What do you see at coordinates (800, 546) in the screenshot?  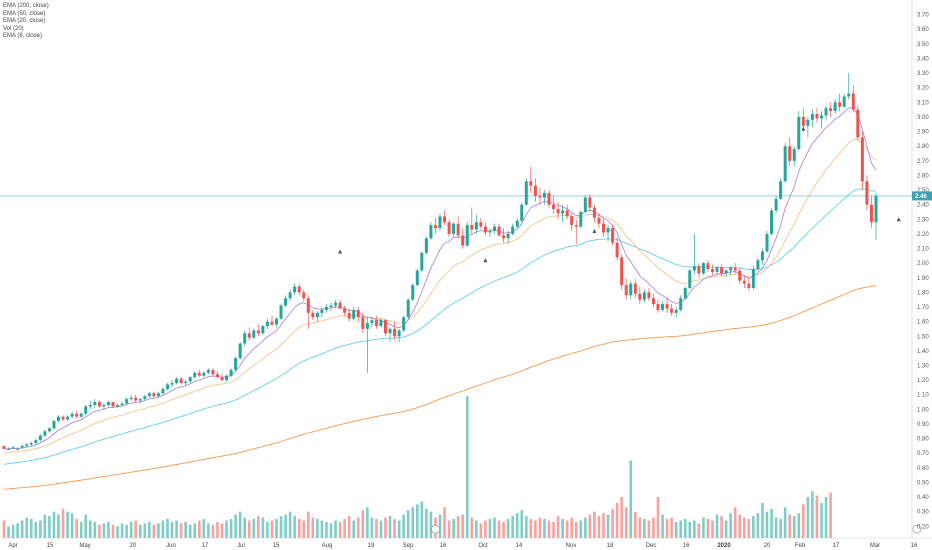 I see `time-tick-label: Feb` at bounding box center [800, 546].